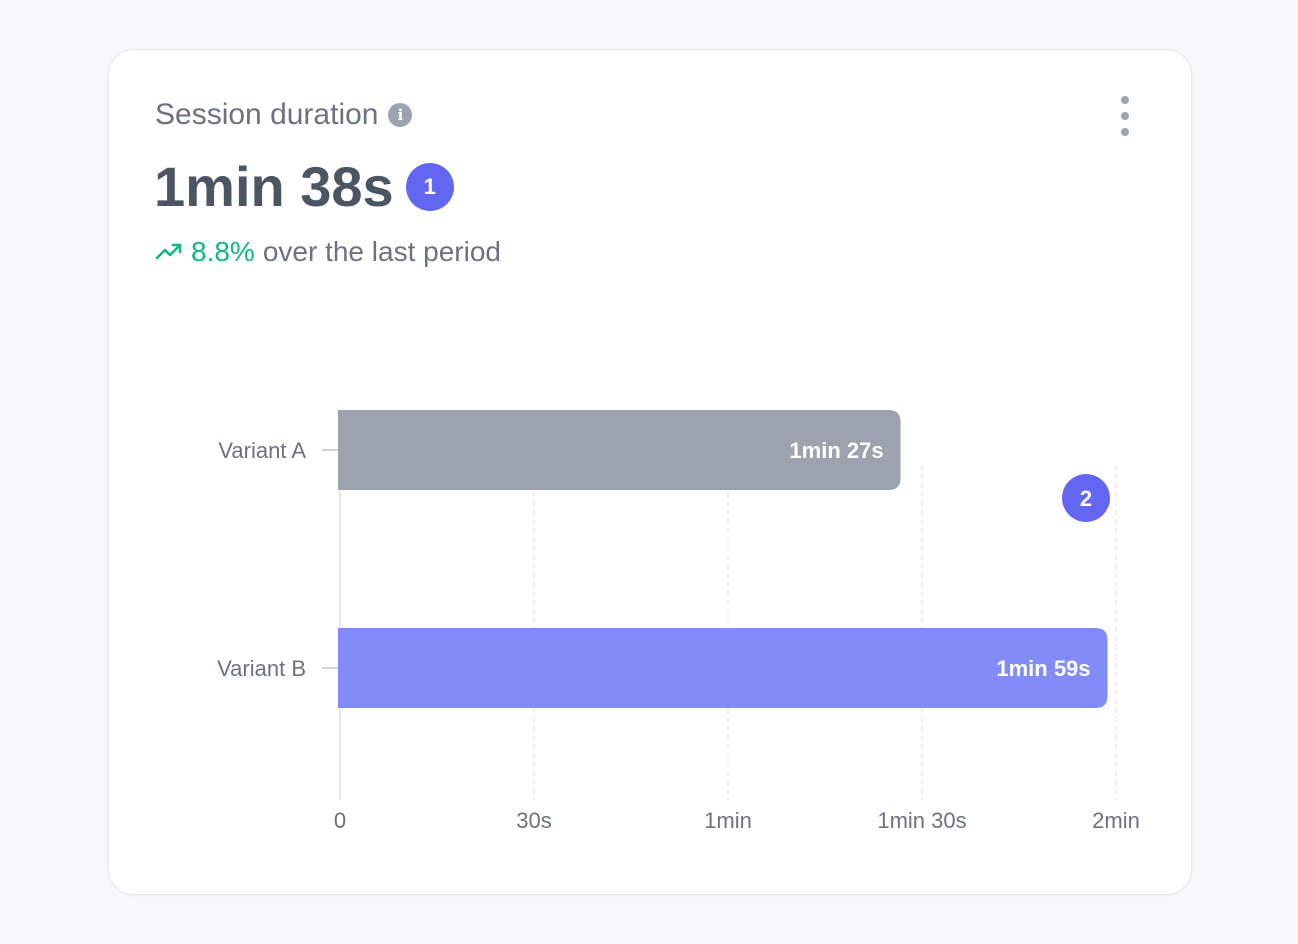 The image size is (1298, 944). Describe the element at coordinates (168, 251) in the screenshot. I see `trend-up-icon` at that location.